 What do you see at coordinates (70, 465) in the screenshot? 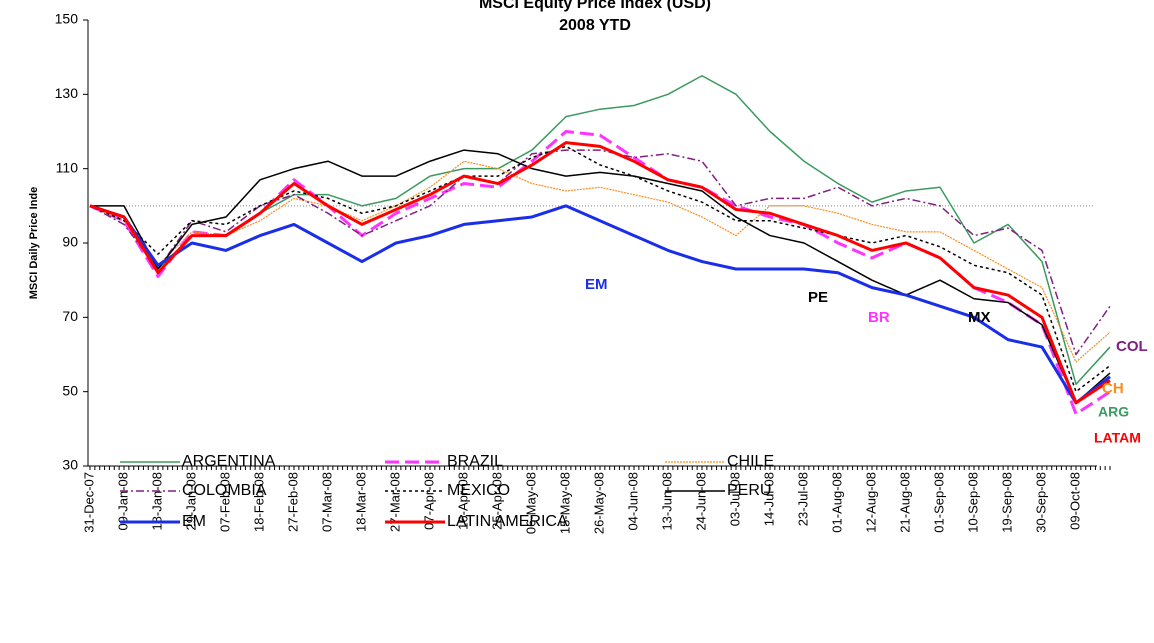
I see `y-tick-label: 30` at bounding box center [70, 465].